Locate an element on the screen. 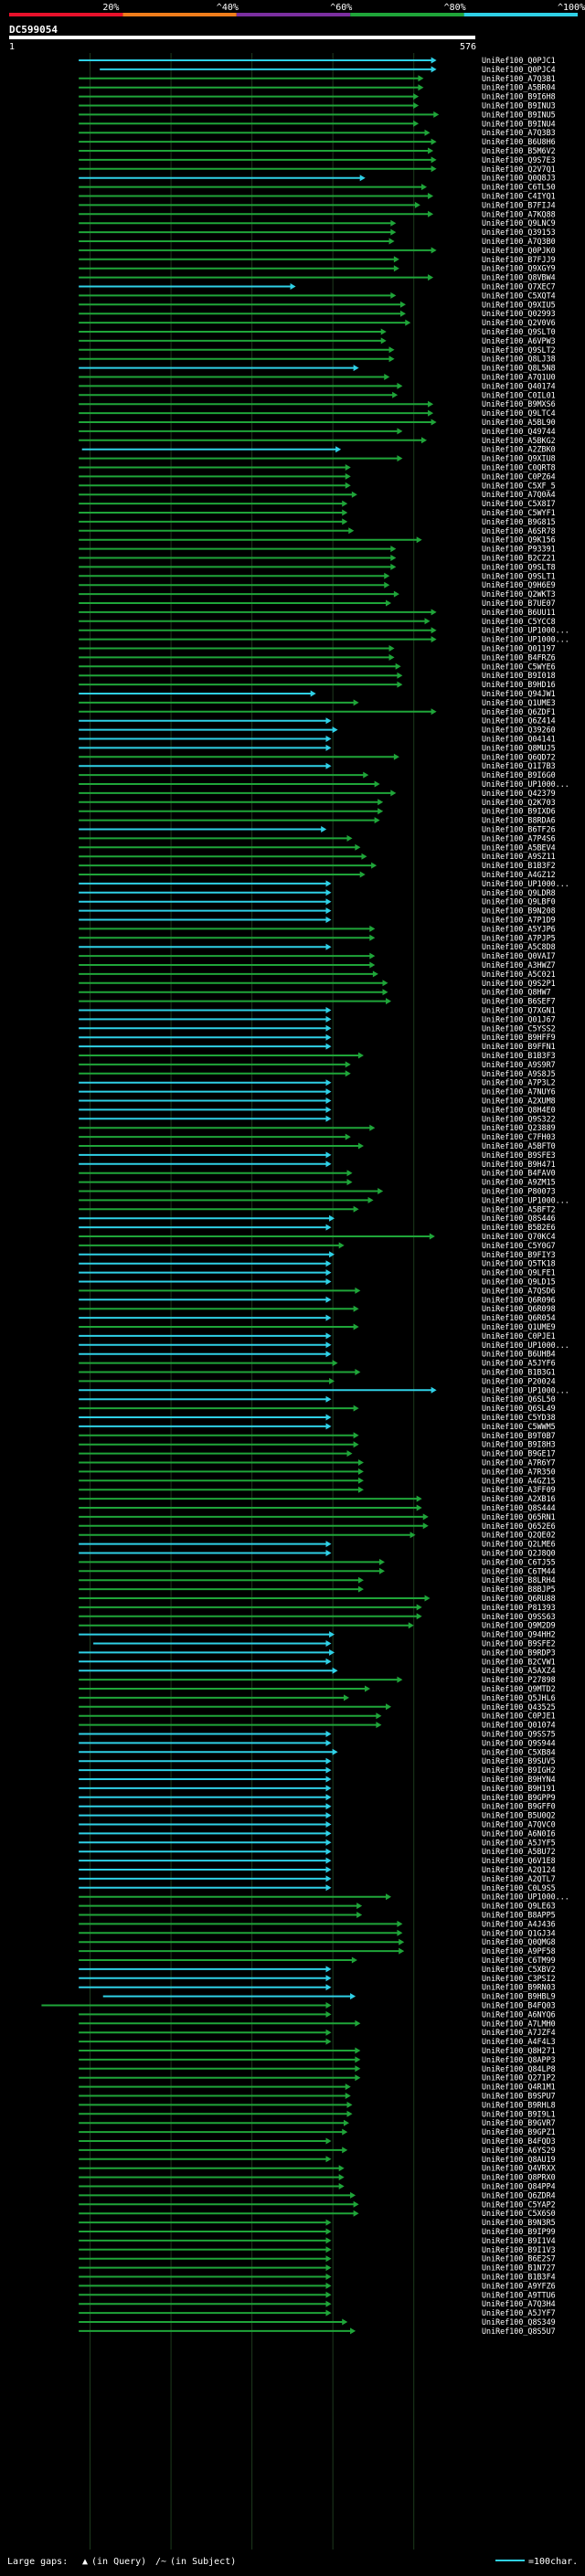 Image resolution: width=585 pixels, height=2576 pixels. hit-label: UniRef100_Q8H4E0 is located at coordinates (519, 1109).